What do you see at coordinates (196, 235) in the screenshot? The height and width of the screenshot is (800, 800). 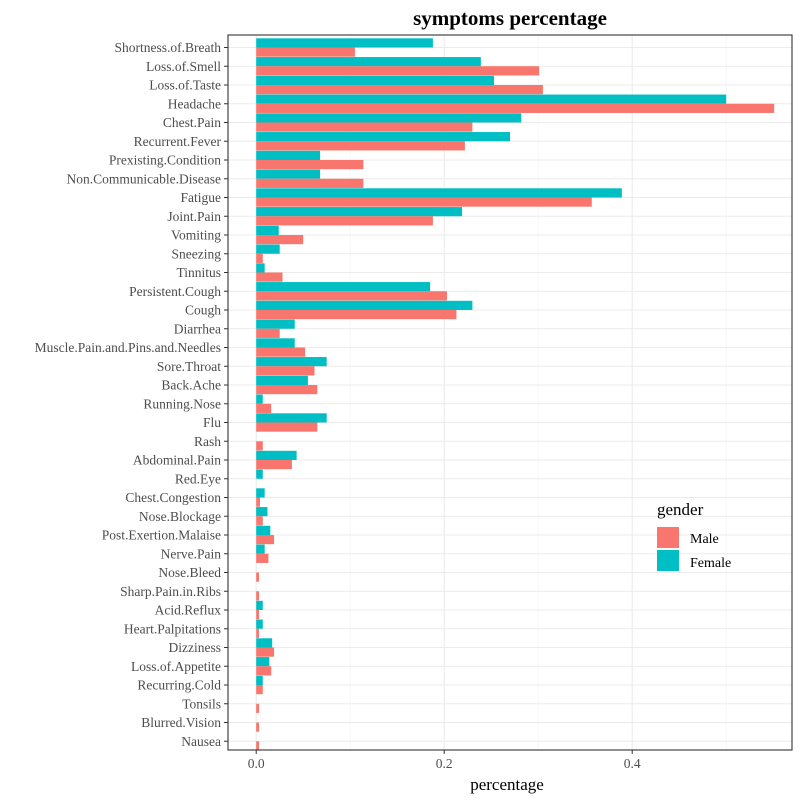 I see `y-tick-label: Vomiting` at bounding box center [196, 235].